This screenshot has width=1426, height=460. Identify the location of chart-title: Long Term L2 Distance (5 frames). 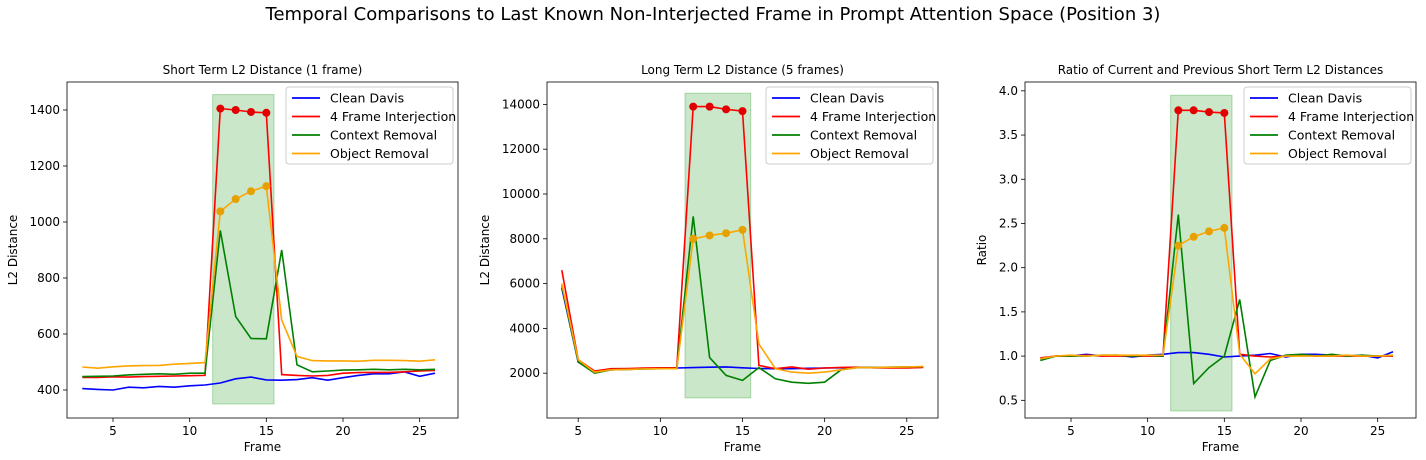
(742, 70).